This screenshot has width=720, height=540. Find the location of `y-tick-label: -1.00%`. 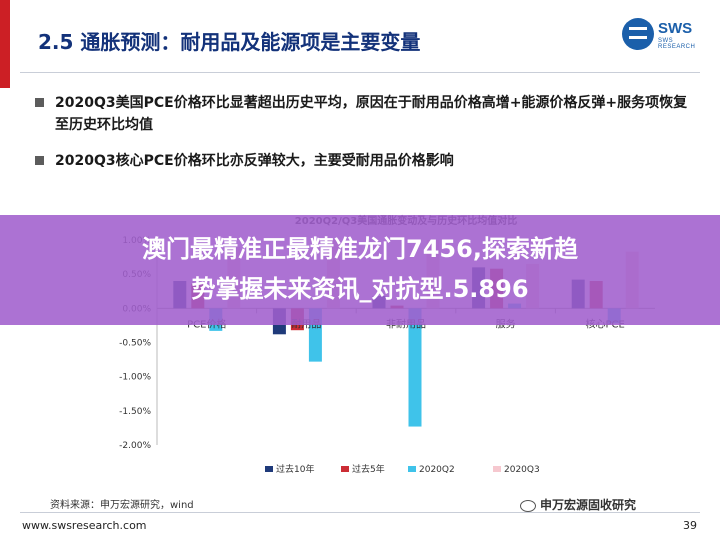

y-tick-label: -1.00% is located at coordinates (135, 378).